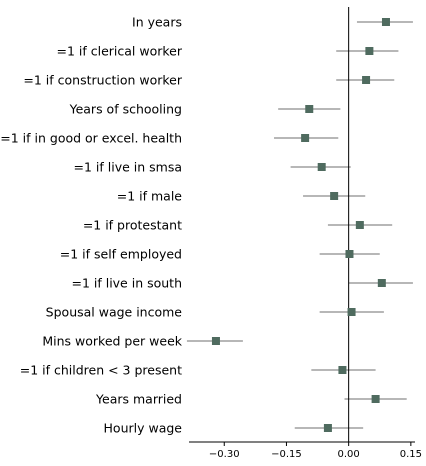 The image size is (426, 466). I want to click on row-label: Spousal wage income, so click(114, 312).